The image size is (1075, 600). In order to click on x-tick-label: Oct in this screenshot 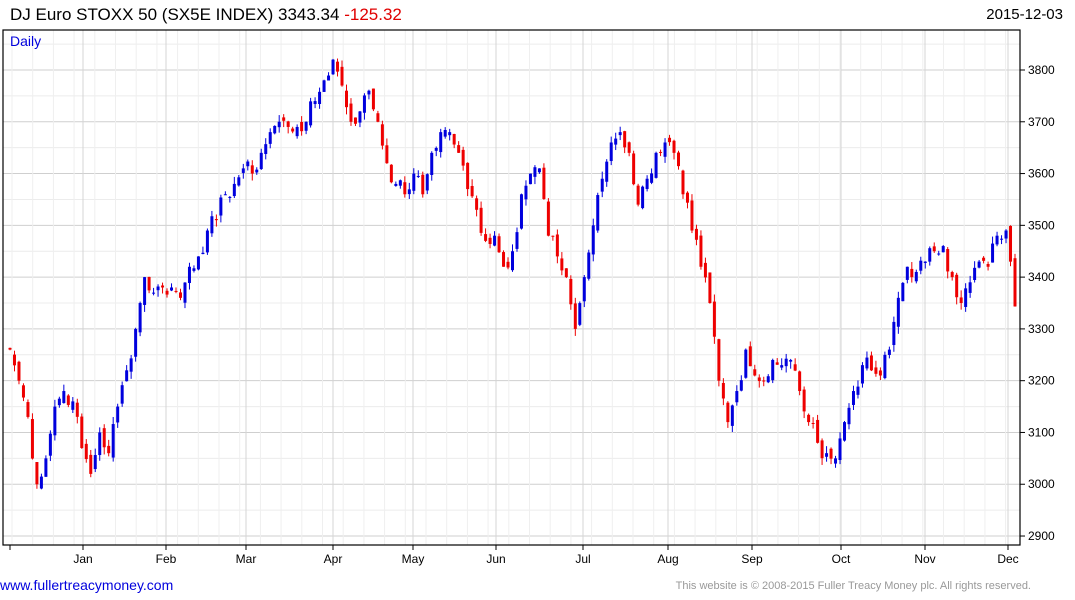, I will do `click(841, 559)`.